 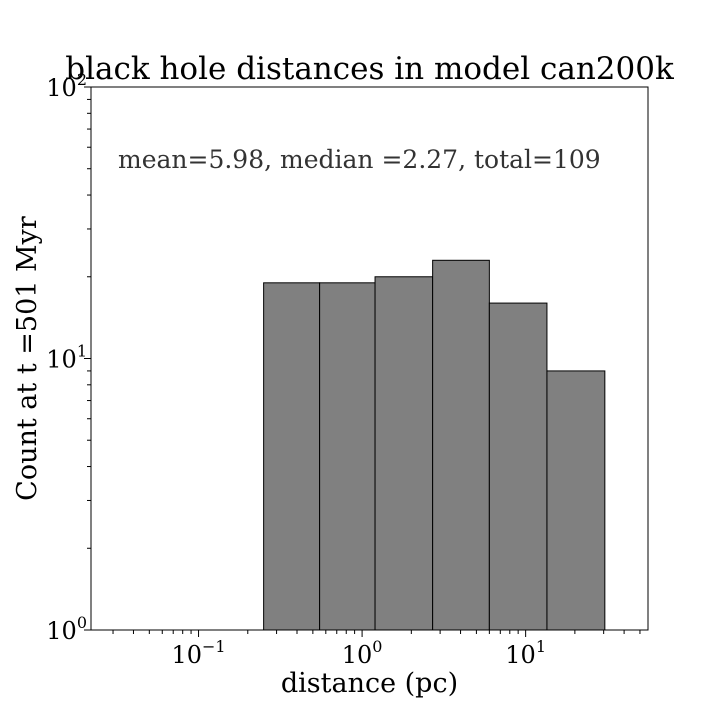 I want to click on y-axis-label: Count at t =501 Myr, so click(x=27, y=358).